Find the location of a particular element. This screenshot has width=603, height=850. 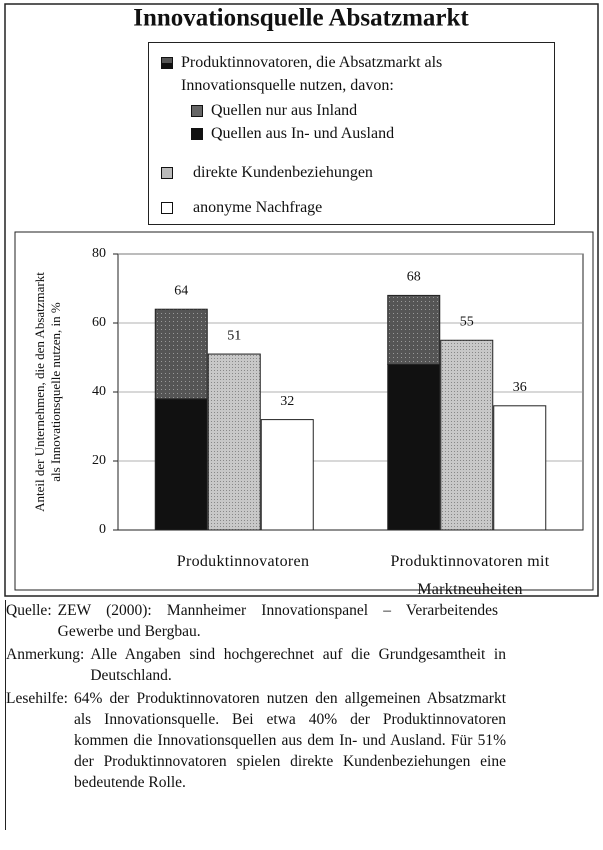

y-axis-label: als Innovationsquelle nutzen, in % is located at coordinates (55, 392).